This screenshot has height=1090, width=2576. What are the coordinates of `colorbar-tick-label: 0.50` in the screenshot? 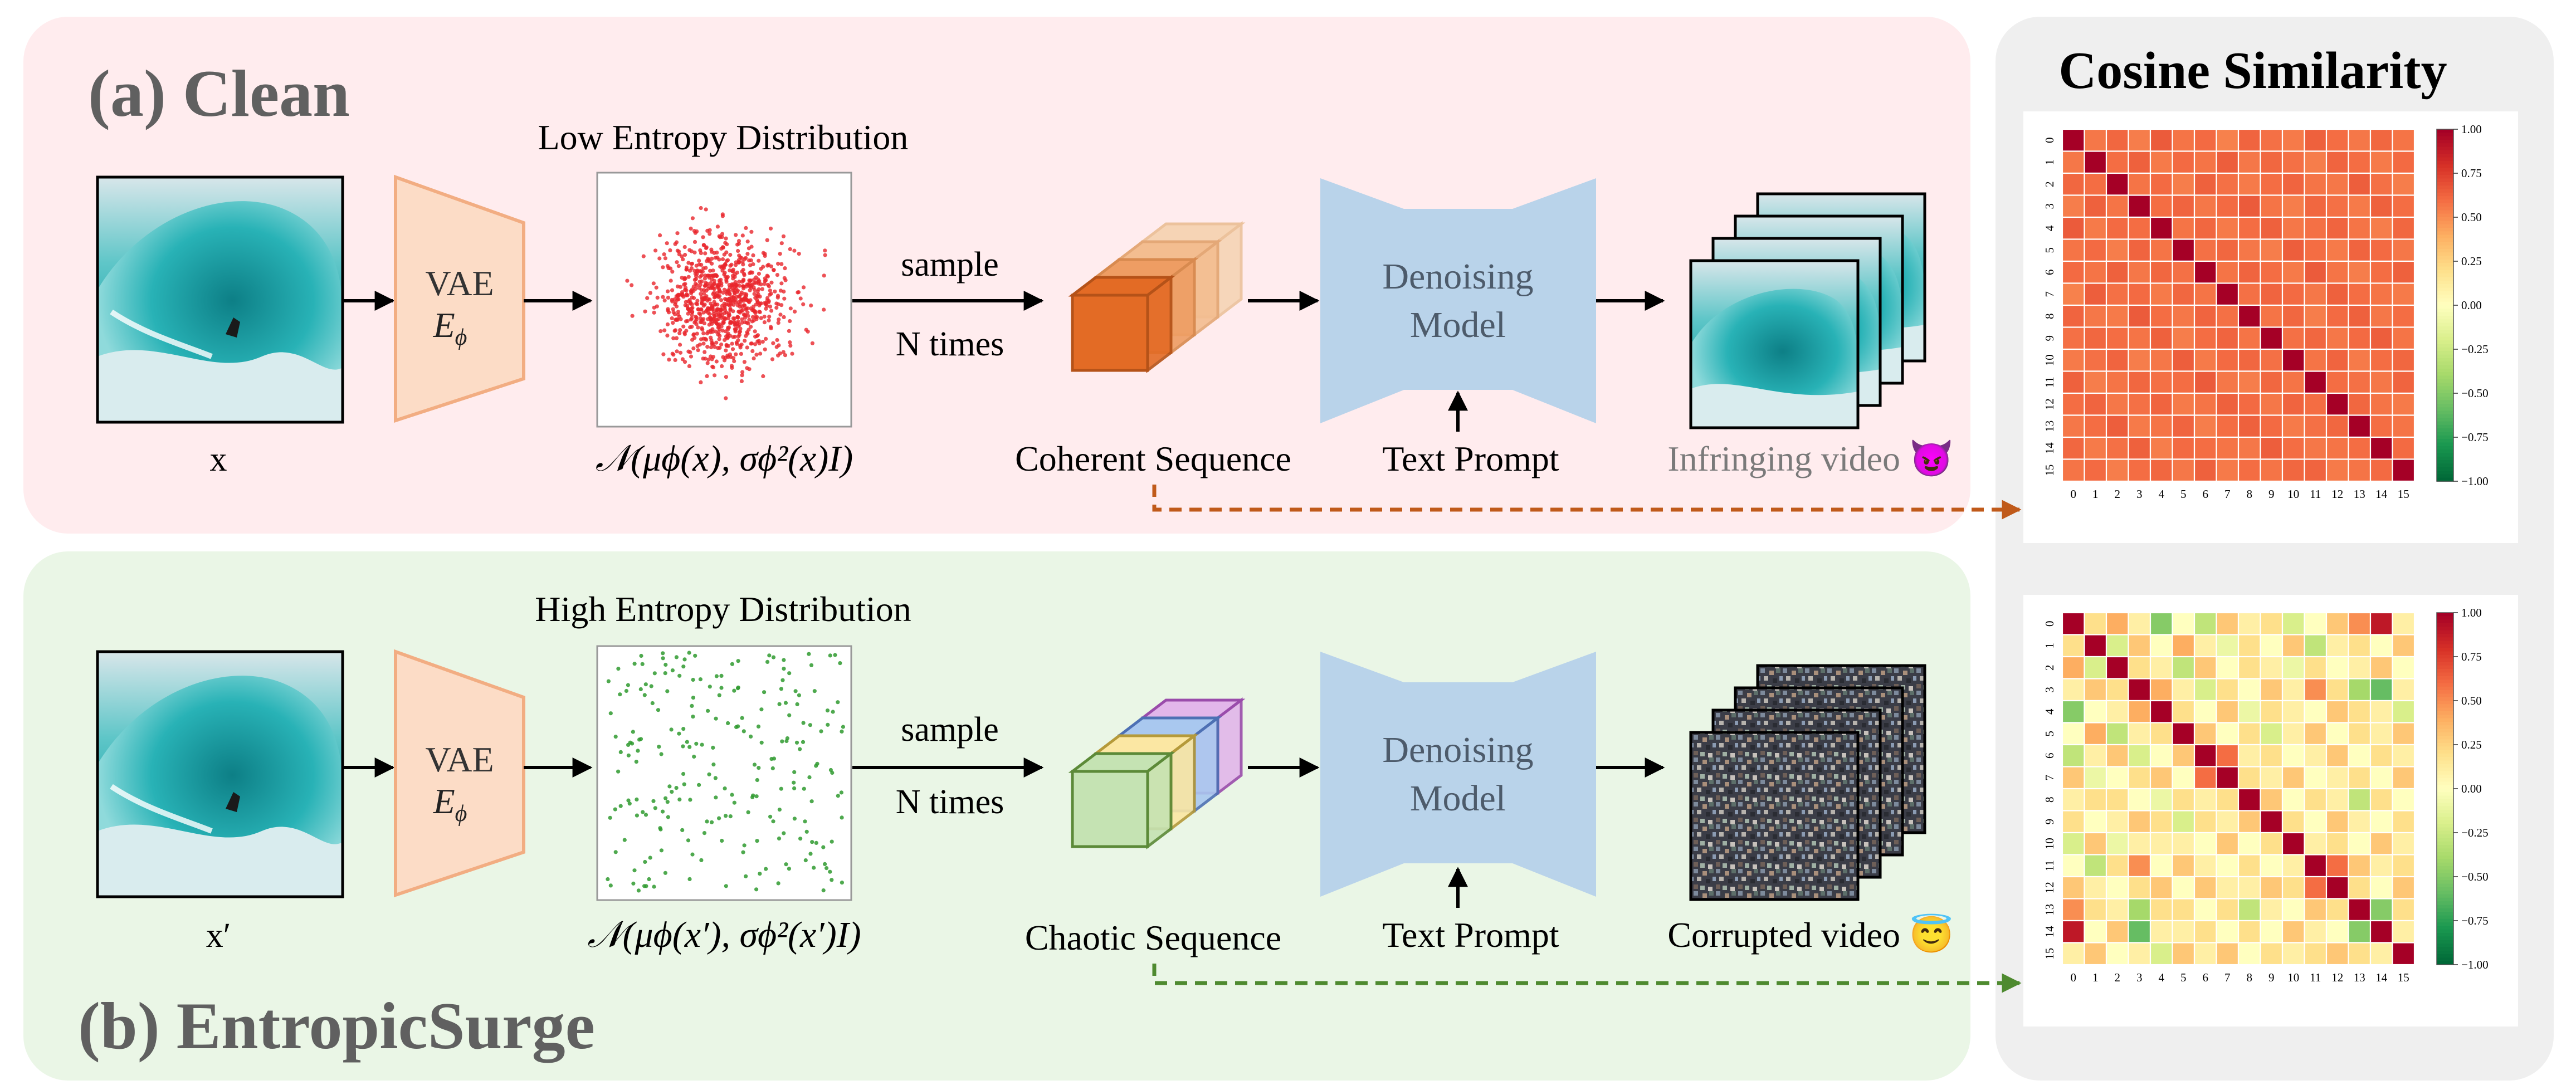 It's located at (2471, 700).